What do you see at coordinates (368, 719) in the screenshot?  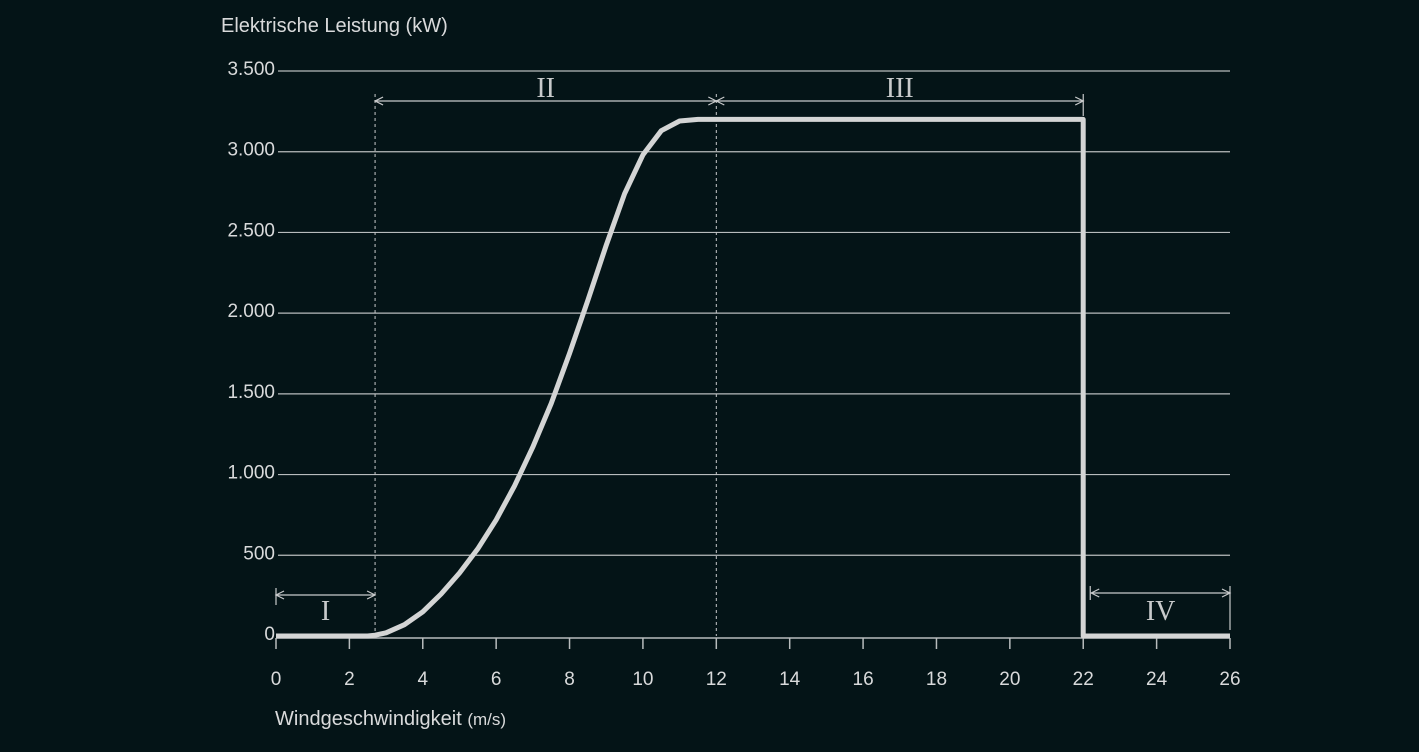 I see `x-axis-label-text: Windgeschwindigkeit` at bounding box center [368, 719].